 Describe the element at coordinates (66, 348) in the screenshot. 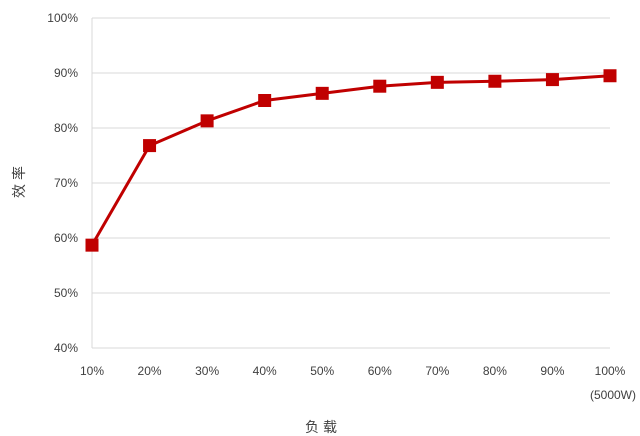

I see `y-tick-label: 40%` at that location.